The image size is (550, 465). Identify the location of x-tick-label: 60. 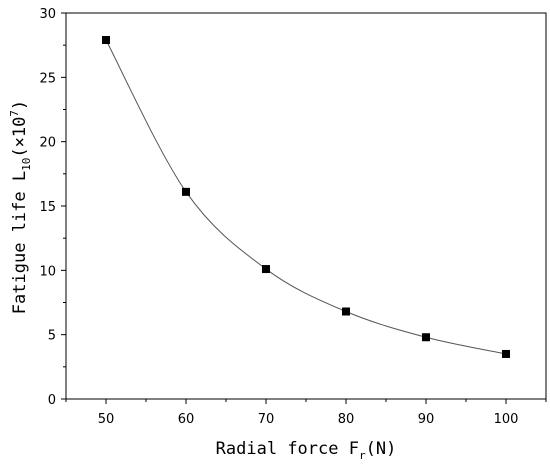
(186, 419).